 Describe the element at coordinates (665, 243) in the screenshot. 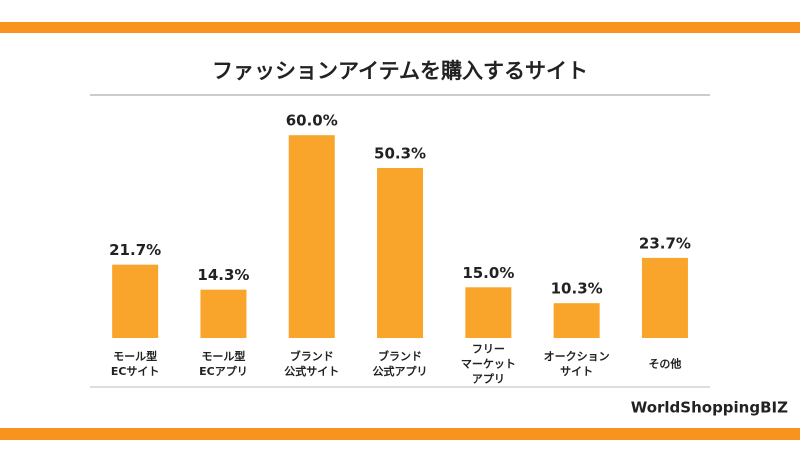

I see `value-label: 23.7%` at that location.